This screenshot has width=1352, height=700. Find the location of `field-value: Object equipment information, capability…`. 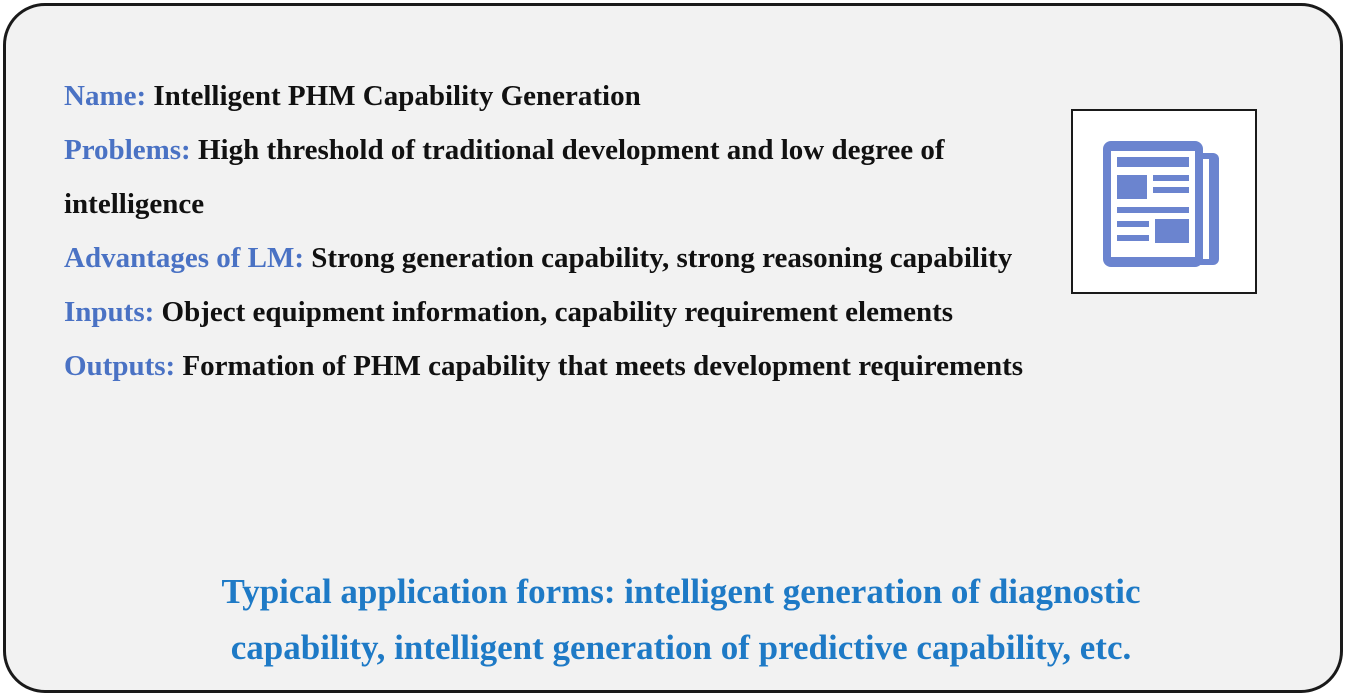

field-value: Object equipment information, capability… is located at coordinates (557, 312).